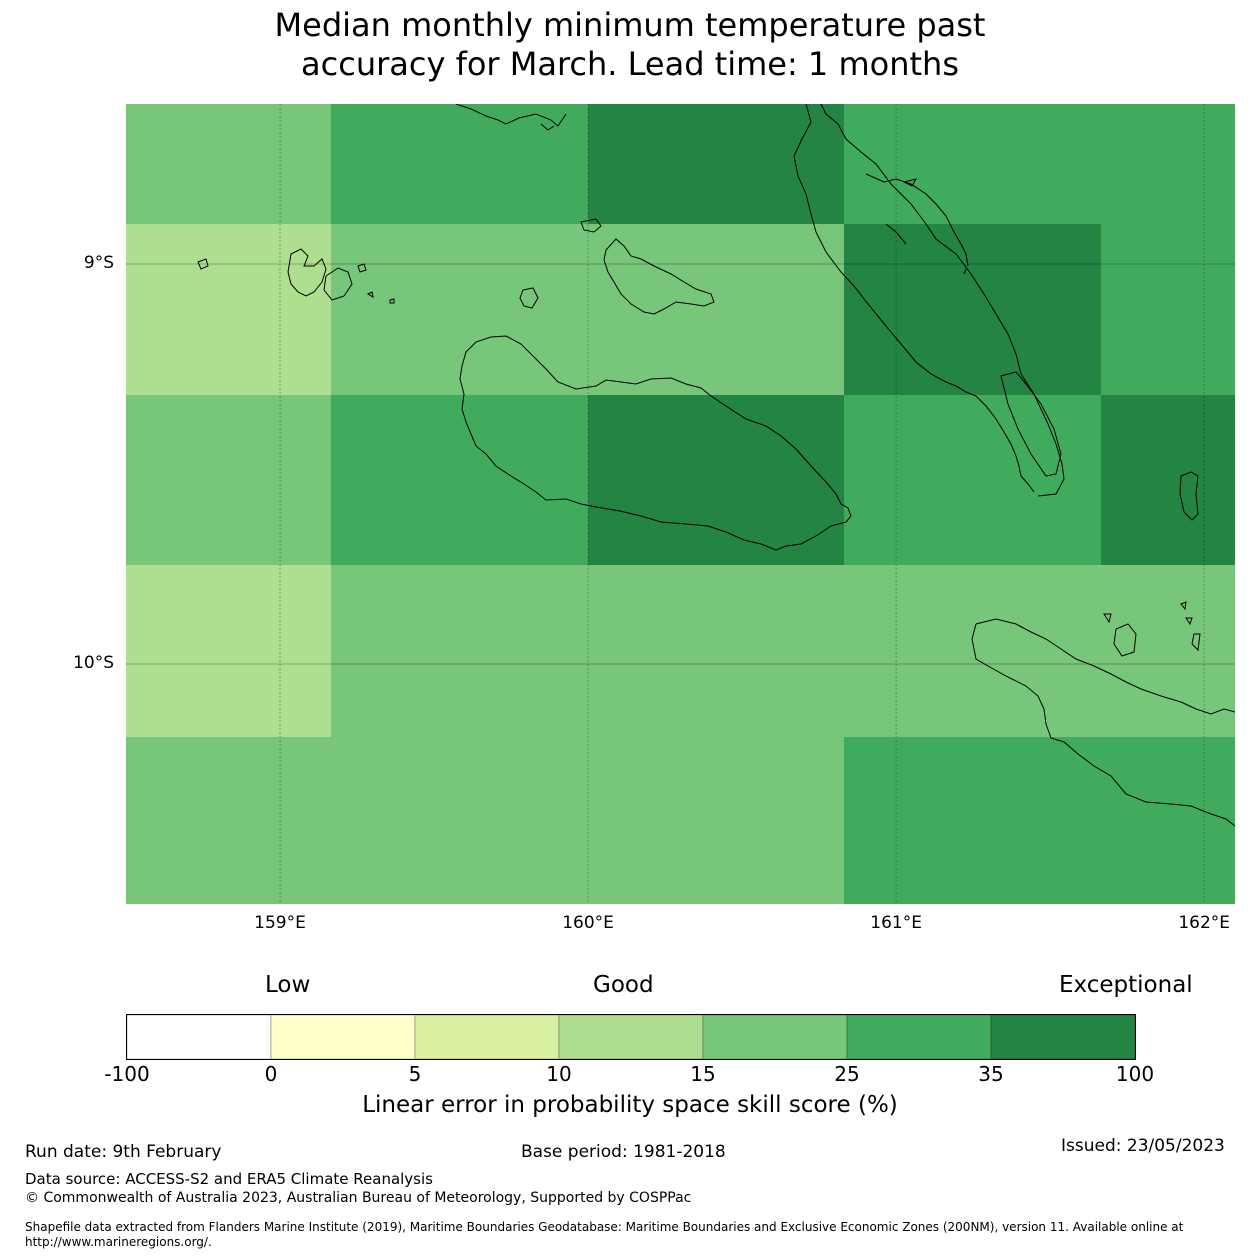  Describe the element at coordinates (415, 1074) in the screenshot. I see `colorbar-tick-label: 5` at that location.